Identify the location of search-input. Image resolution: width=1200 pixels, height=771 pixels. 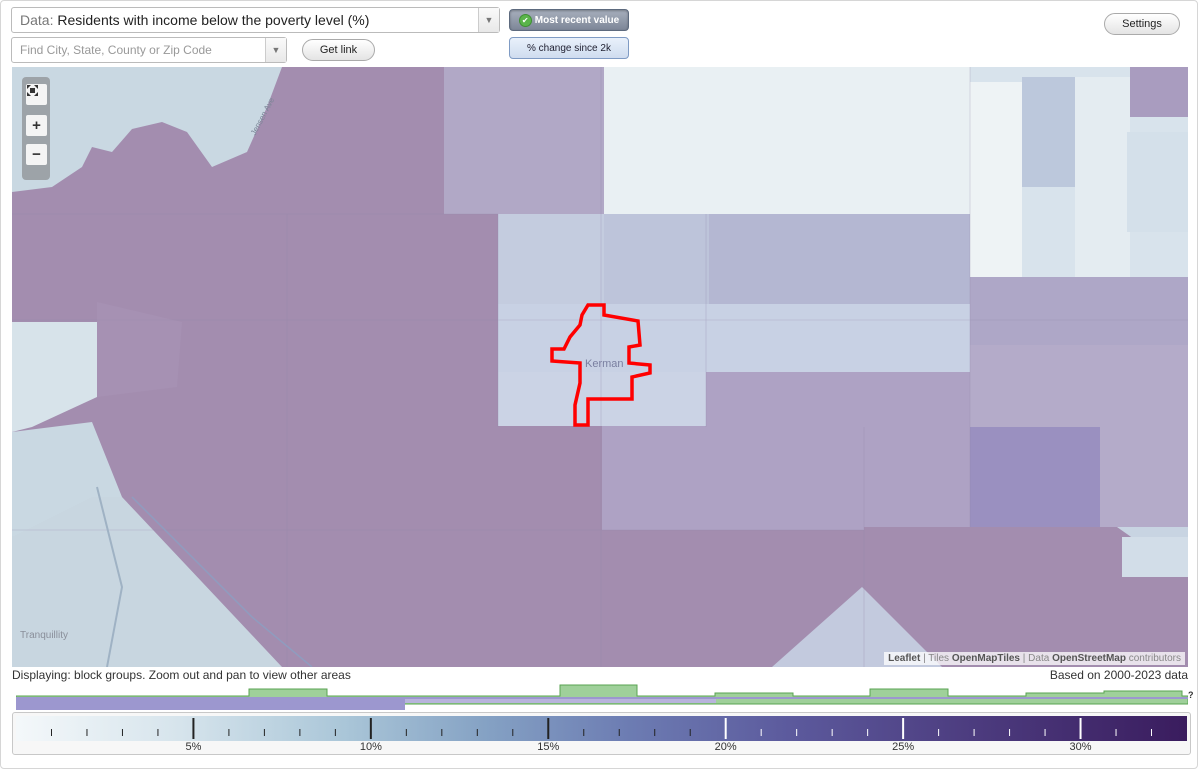
(141, 50).